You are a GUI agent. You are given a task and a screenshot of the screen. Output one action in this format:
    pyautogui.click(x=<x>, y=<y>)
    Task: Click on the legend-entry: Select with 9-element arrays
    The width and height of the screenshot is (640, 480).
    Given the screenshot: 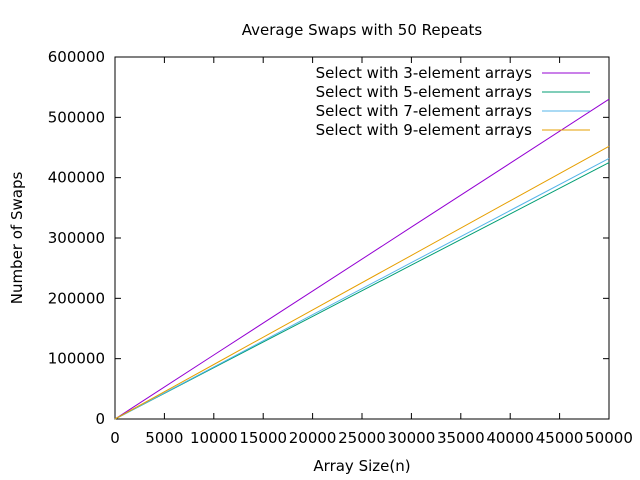 What is the action you would take?
    pyautogui.click(x=453, y=130)
    